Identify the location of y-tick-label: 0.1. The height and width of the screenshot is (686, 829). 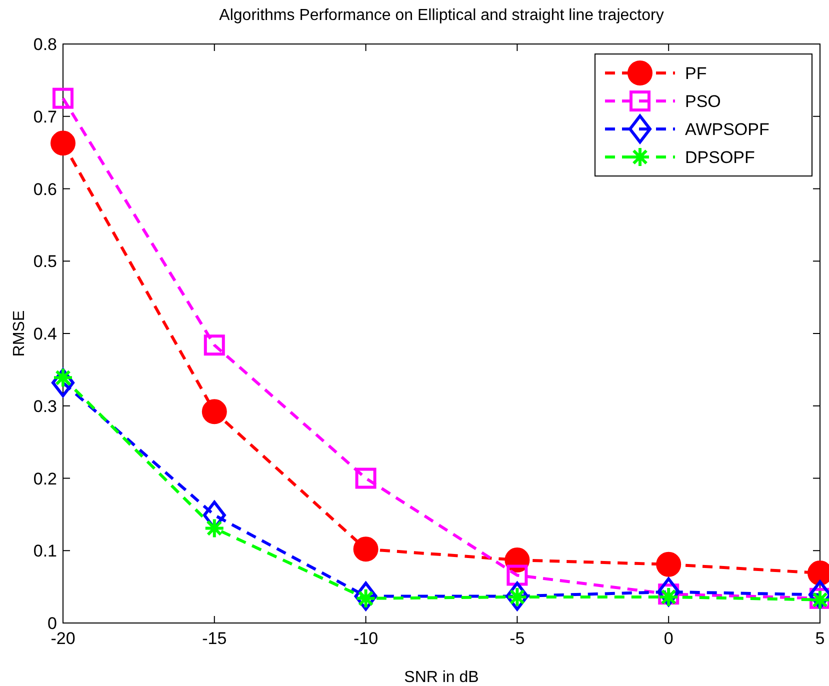
(45, 551).